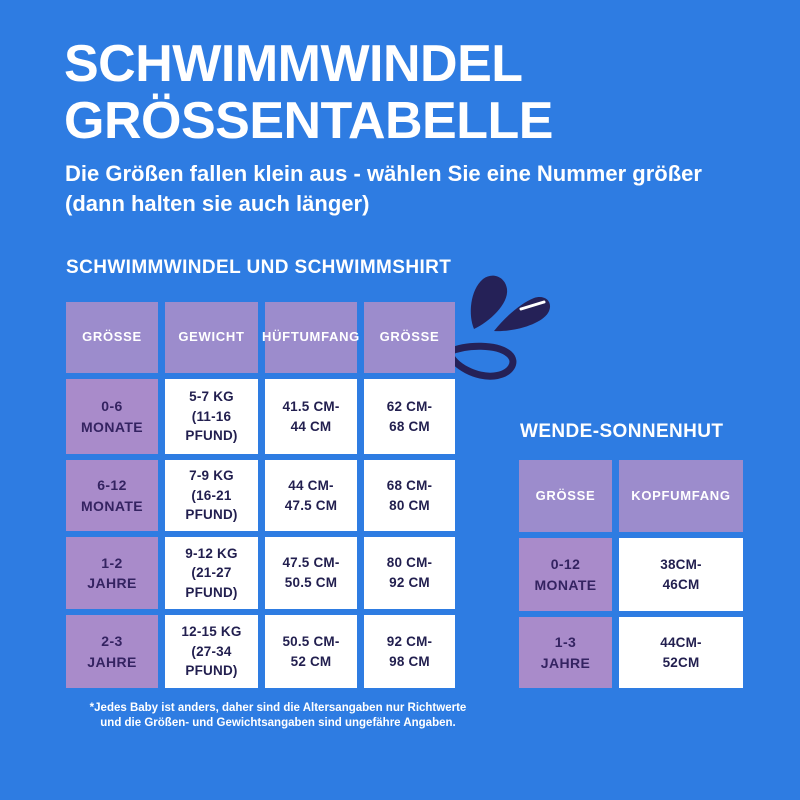  What do you see at coordinates (622, 431) in the screenshot?
I see `hat-table-title: WENDE-SONNENHUT` at bounding box center [622, 431].